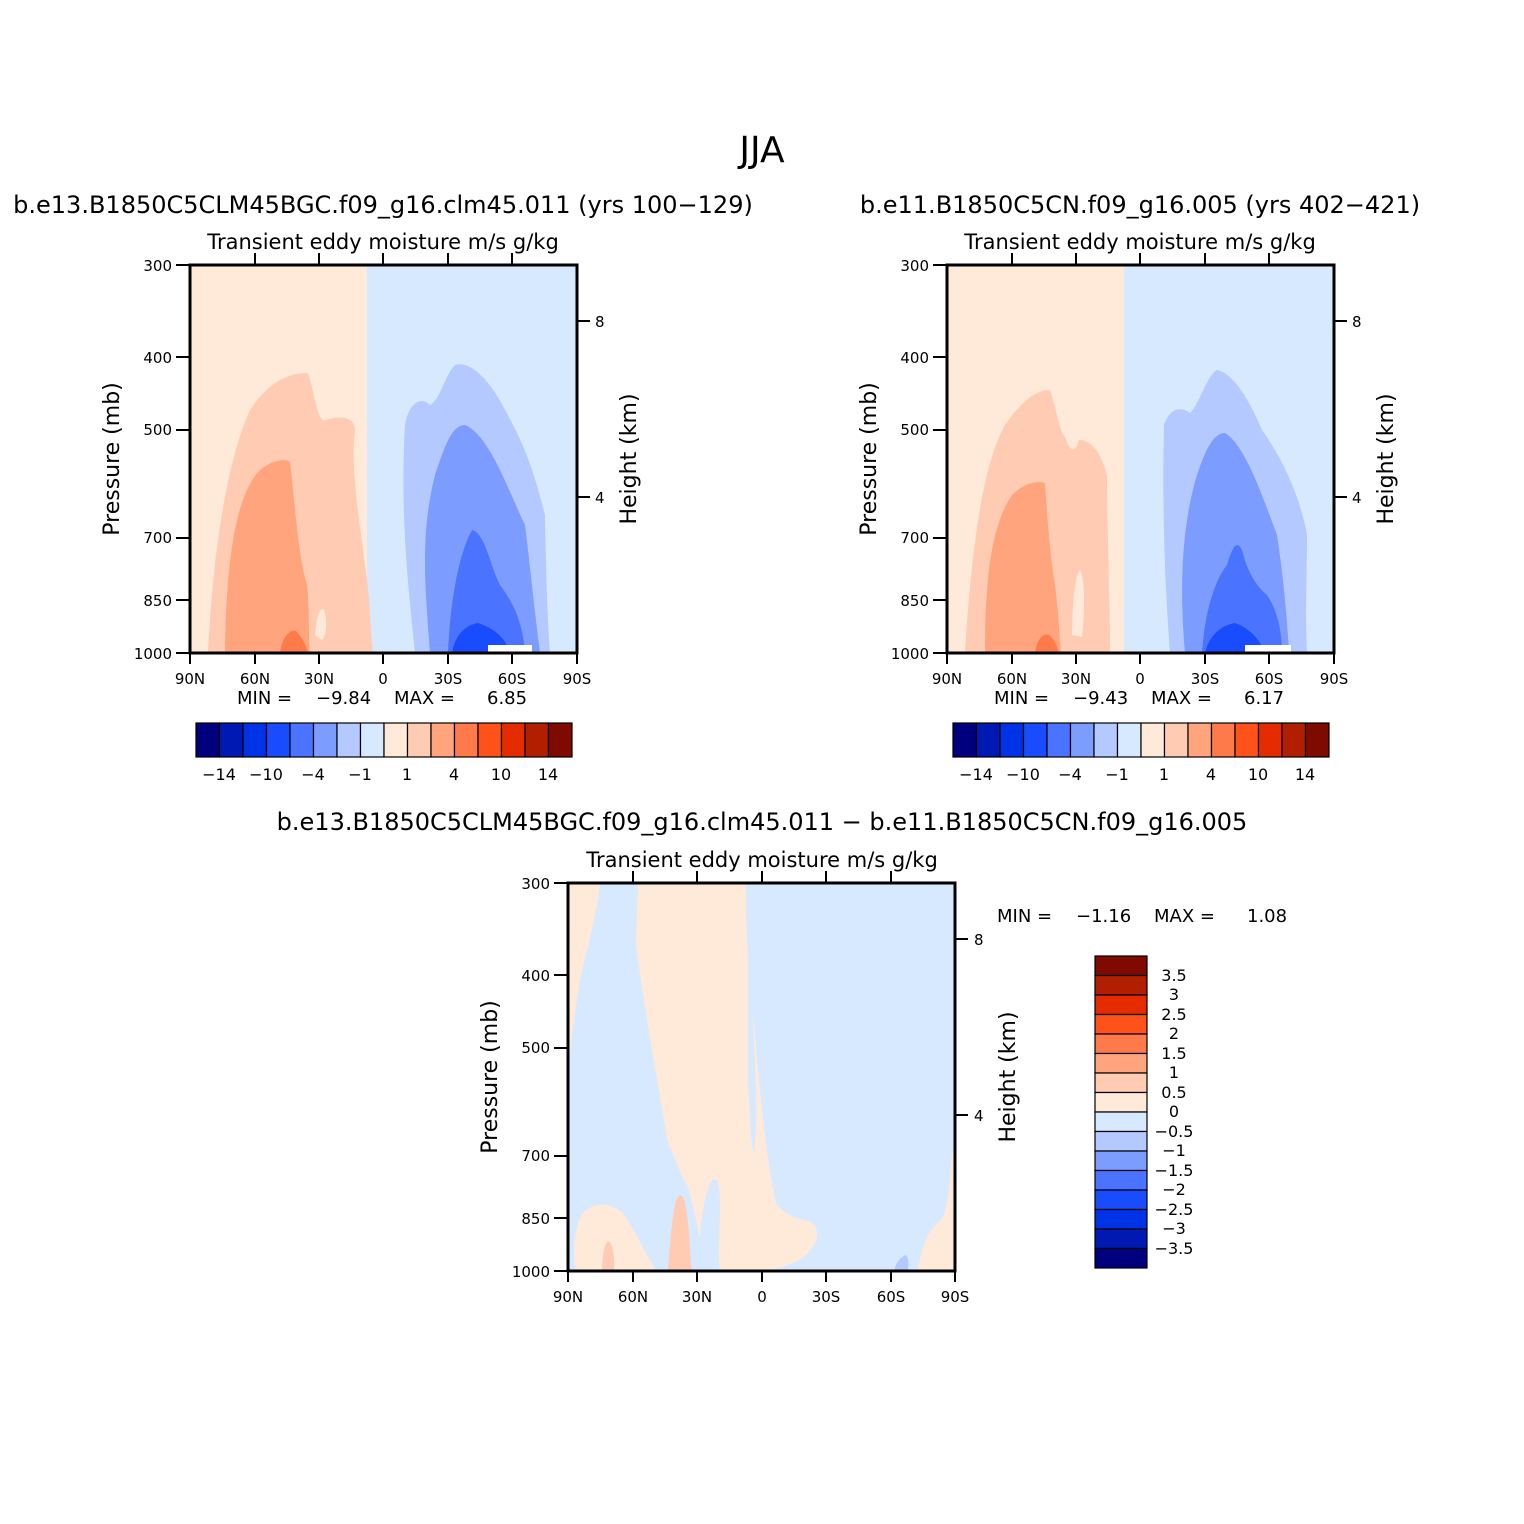 The height and width of the screenshot is (1524, 1524). I want to click on panel1-cb-label-4: 1, so click(407, 774).